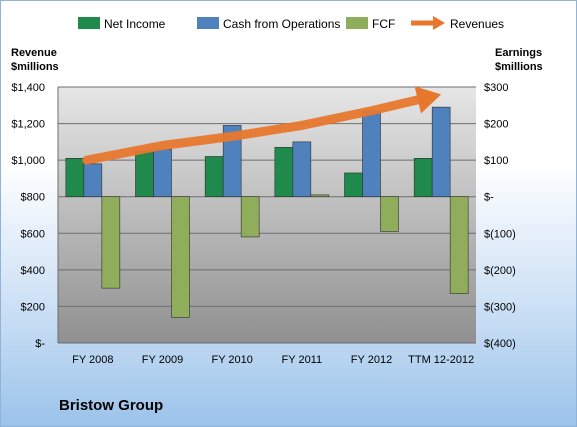 Image resolution: width=577 pixels, height=427 pixels. Describe the element at coordinates (252, 130) in the screenshot. I see `revenues-line` at that location.